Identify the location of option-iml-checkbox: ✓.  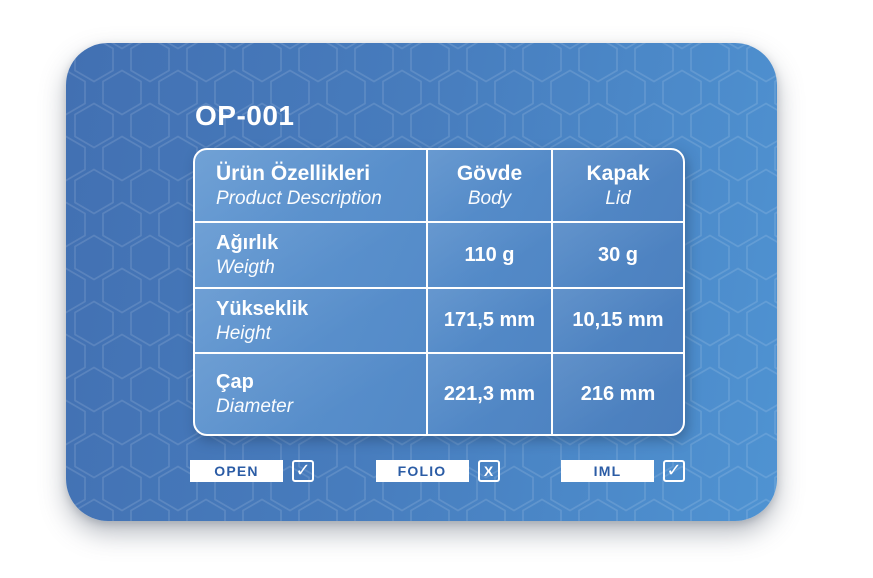
(674, 471).